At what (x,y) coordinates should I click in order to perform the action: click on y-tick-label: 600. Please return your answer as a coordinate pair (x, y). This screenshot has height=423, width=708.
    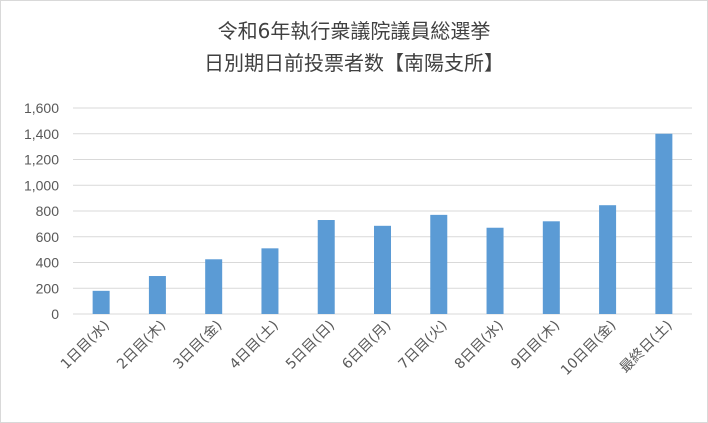
    Looking at the image, I should click on (48, 237).